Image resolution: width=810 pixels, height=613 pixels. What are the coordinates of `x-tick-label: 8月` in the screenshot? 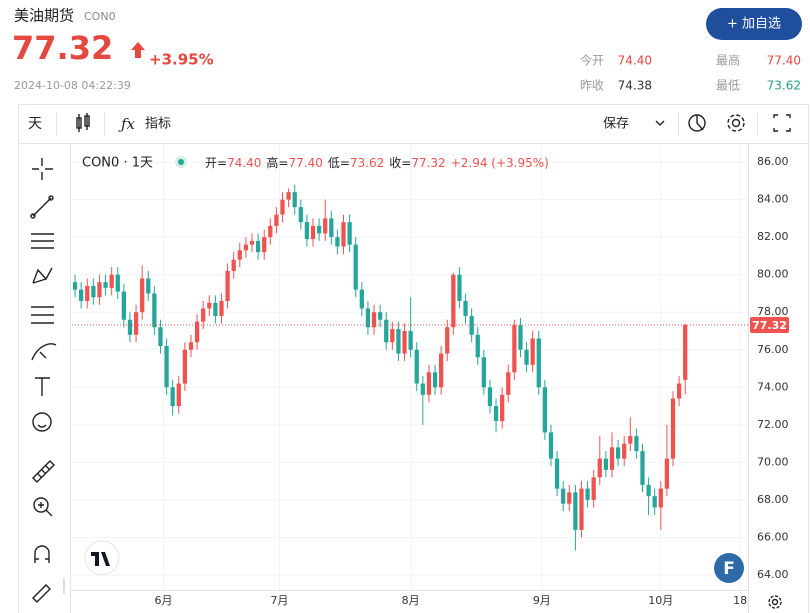 It's located at (411, 600).